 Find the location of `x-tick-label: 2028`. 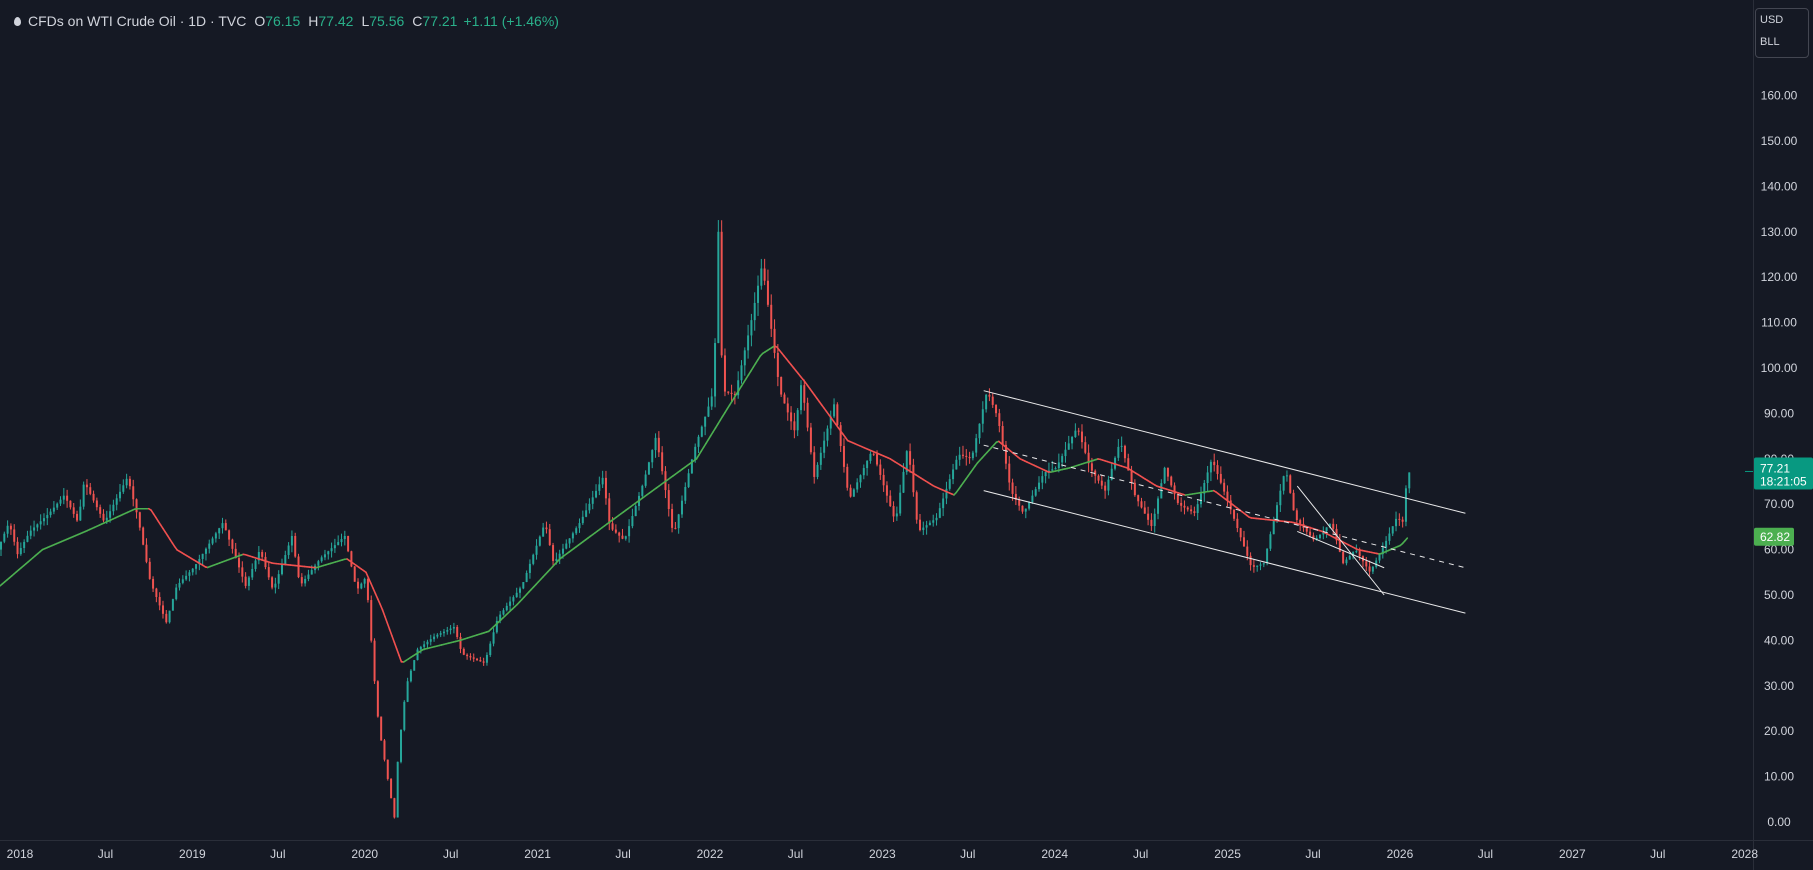

x-tick-label: 2028 is located at coordinates (1744, 854).